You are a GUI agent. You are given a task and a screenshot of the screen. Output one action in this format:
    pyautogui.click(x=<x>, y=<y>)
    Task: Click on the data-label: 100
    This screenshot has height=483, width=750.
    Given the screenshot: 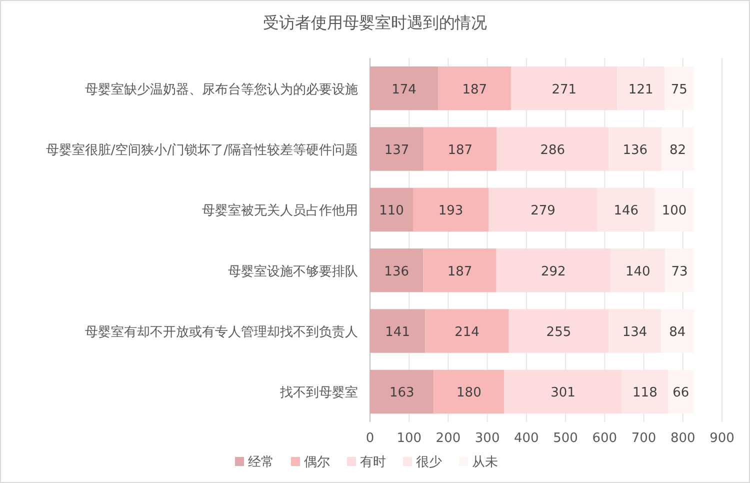 What is the action you would take?
    pyautogui.click(x=674, y=211)
    